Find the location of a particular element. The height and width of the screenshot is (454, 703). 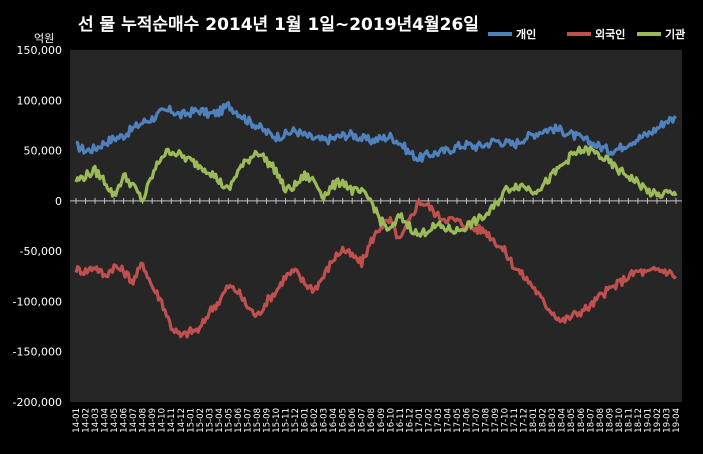

x-tick-label: 18-06 is located at coordinates (582, 420).